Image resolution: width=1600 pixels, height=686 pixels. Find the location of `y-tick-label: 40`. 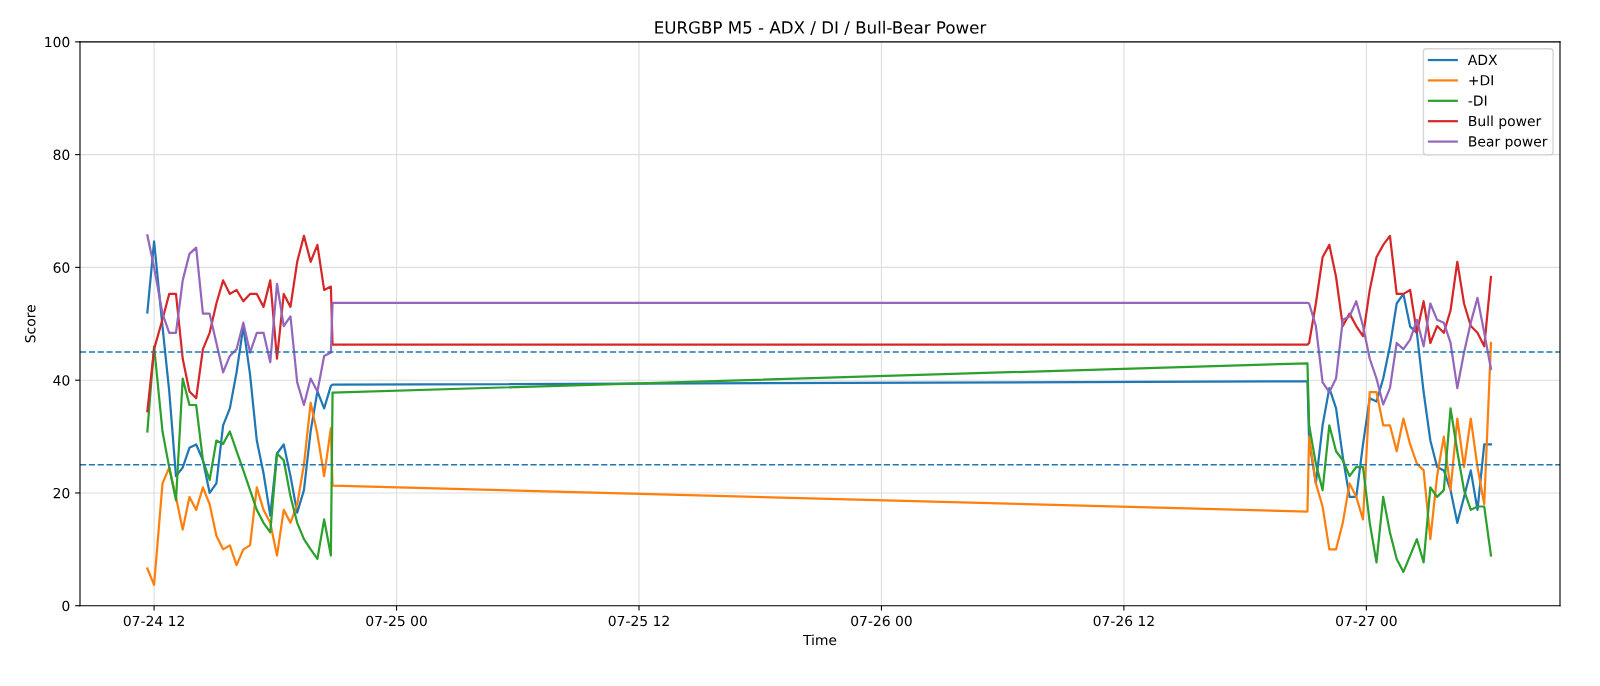

y-tick-label: 40 is located at coordinates (61, 380).